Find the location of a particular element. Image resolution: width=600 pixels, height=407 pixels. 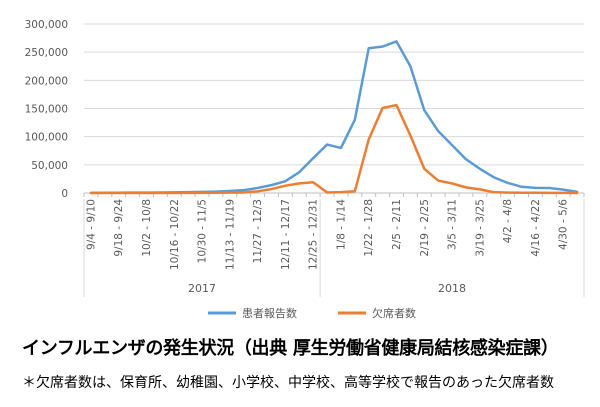

x-tick-label: 11/27 - 12/3 is located at coordinates (258, 231).